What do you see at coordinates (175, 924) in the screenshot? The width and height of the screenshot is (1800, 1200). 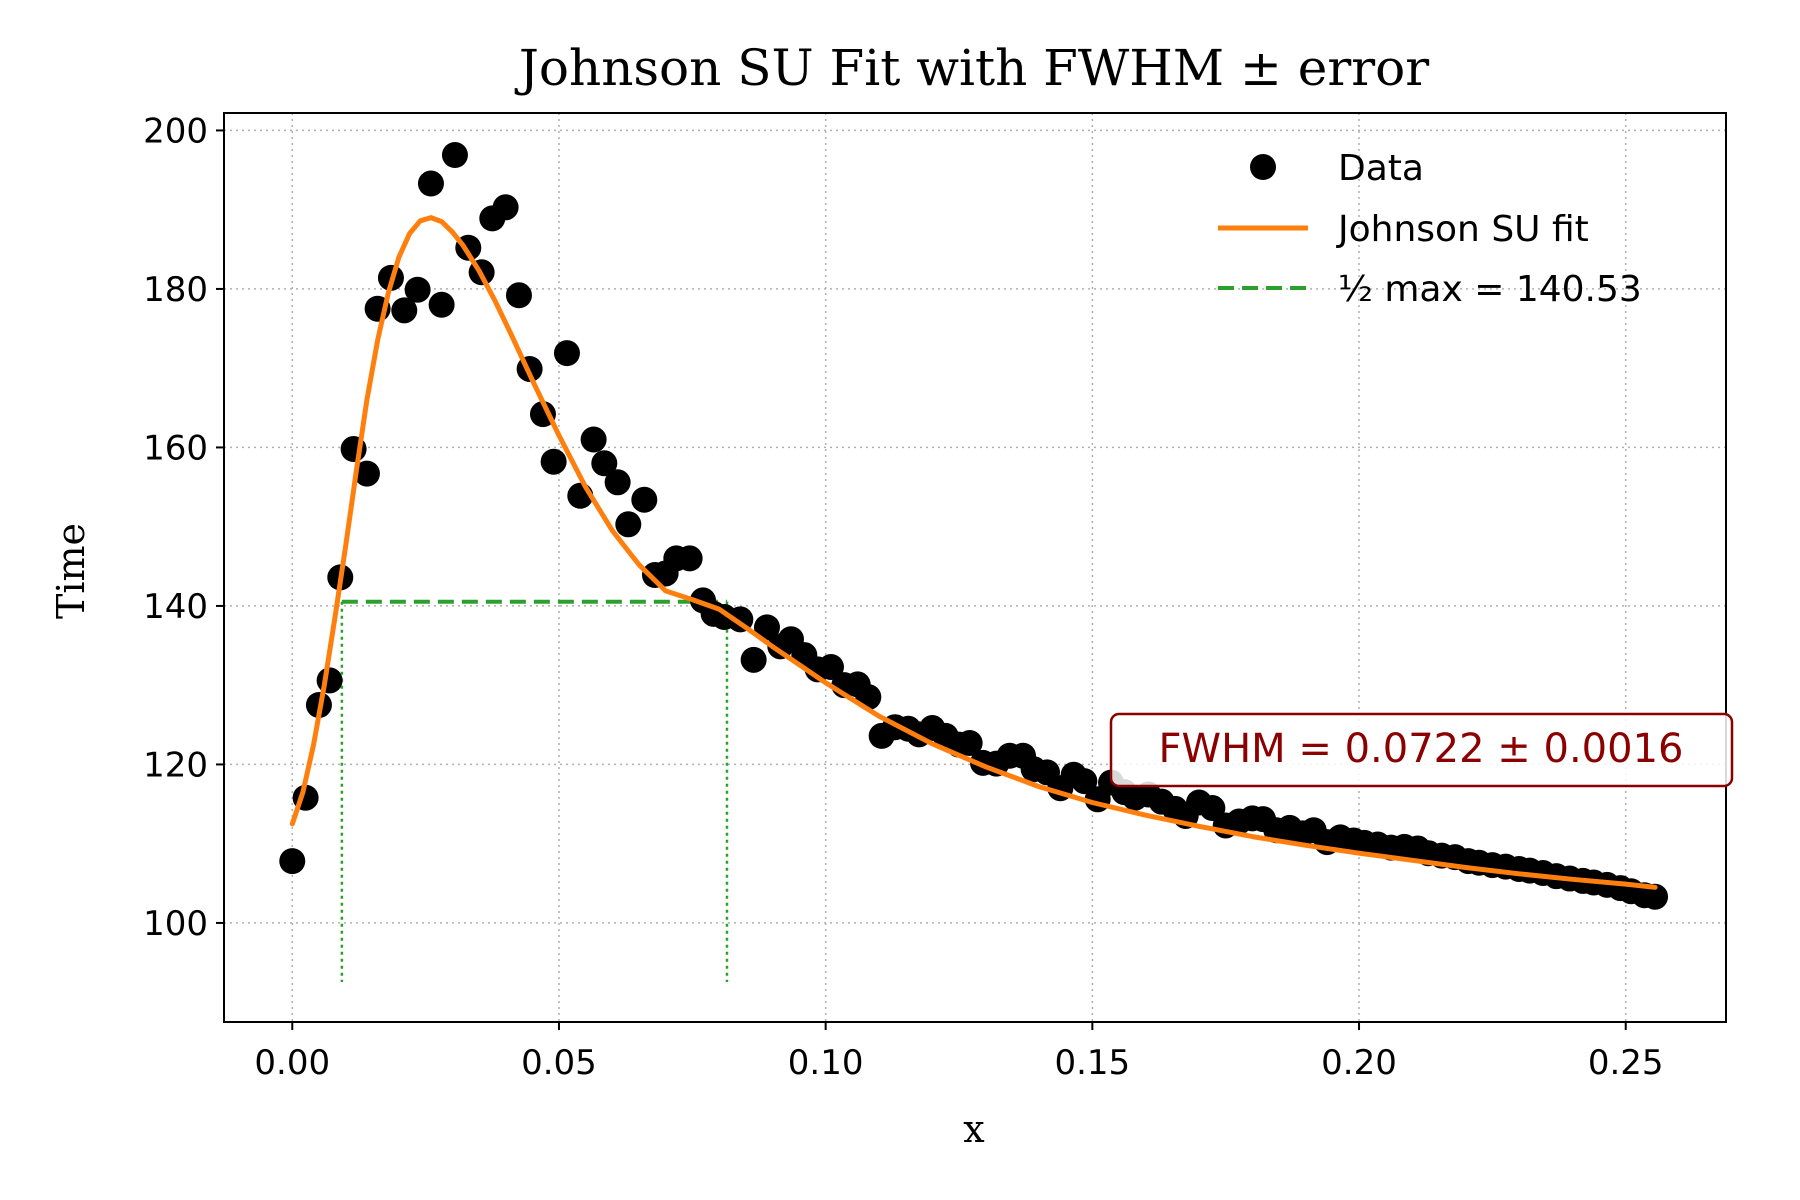 I see `y-tick-label-0: 100` at bounding box center [175, 924].